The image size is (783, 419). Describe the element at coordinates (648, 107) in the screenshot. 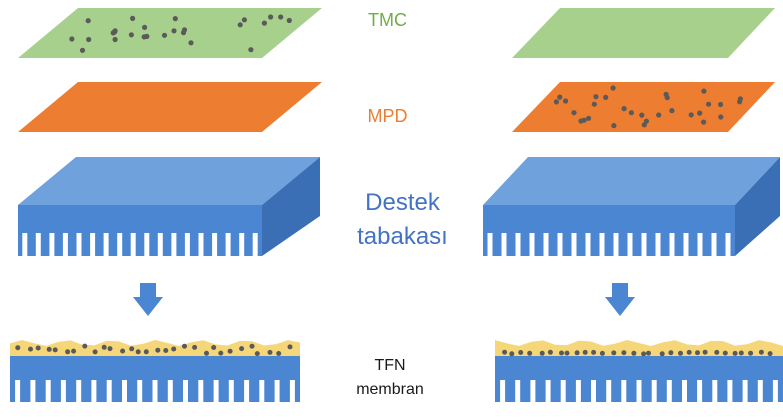

I see `mpd-right-particles` at that location.